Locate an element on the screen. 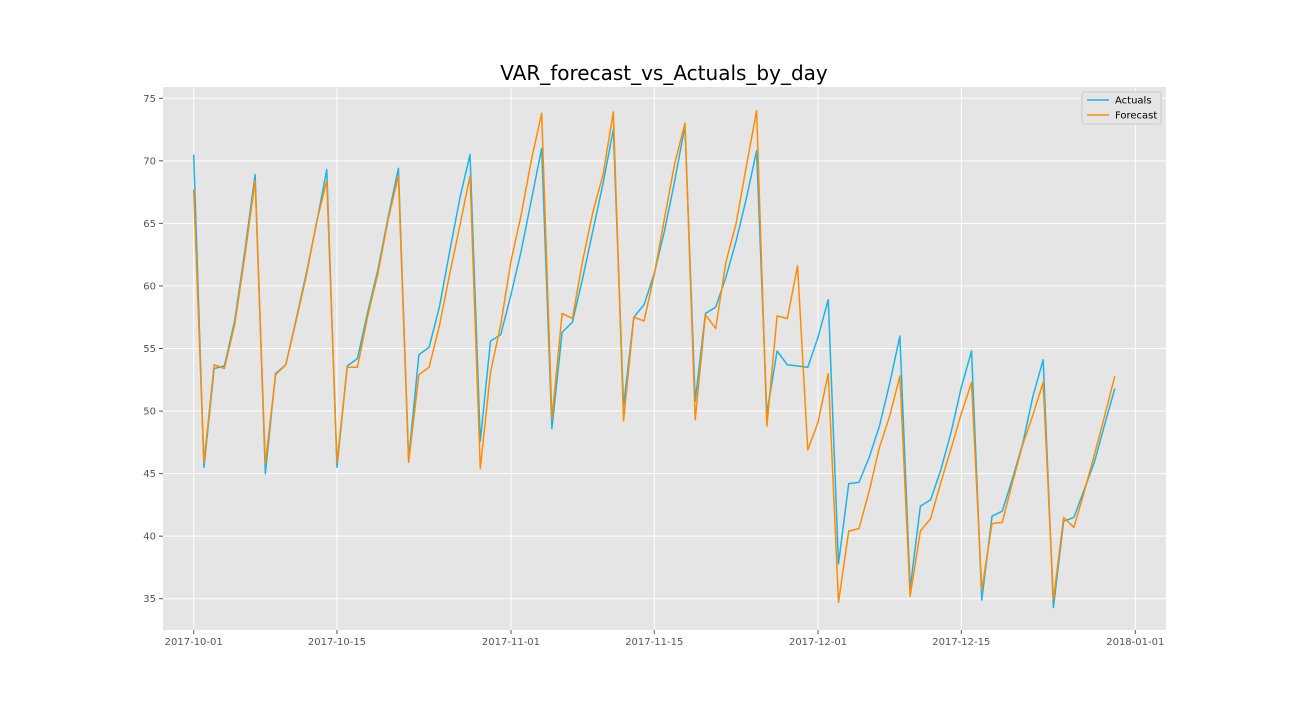 This screenshot has width=1296, height=720. x-tick-label: 2017-12-01 is located at coordinates (818, 642).